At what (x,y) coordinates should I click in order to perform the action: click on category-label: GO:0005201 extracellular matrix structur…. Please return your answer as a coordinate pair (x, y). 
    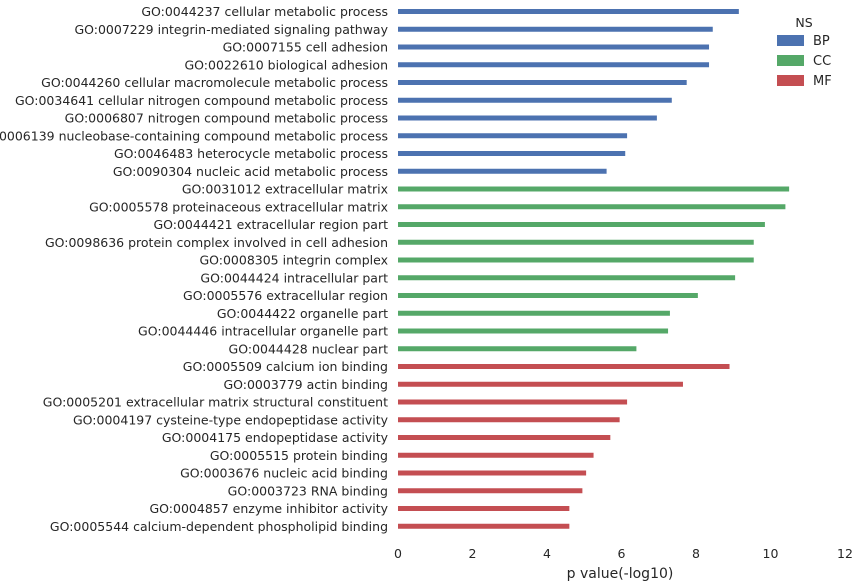
    Looking at the image, I should click on (215, 402).